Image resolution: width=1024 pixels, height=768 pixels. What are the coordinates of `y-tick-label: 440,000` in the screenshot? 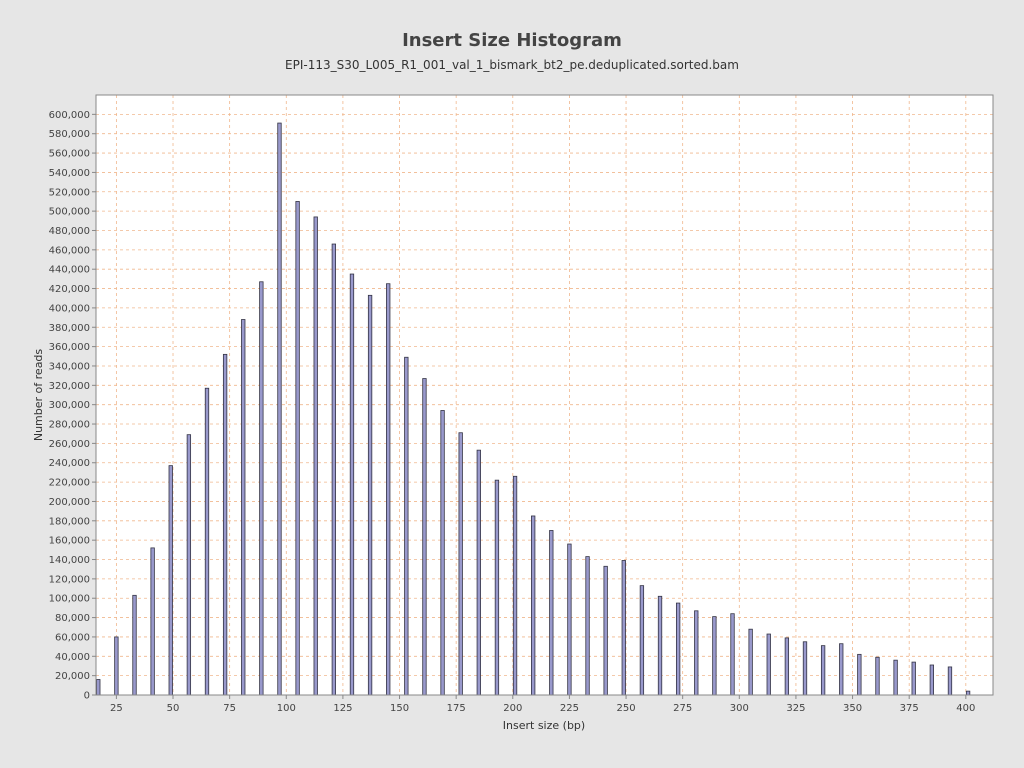 It's located at (69, 270).